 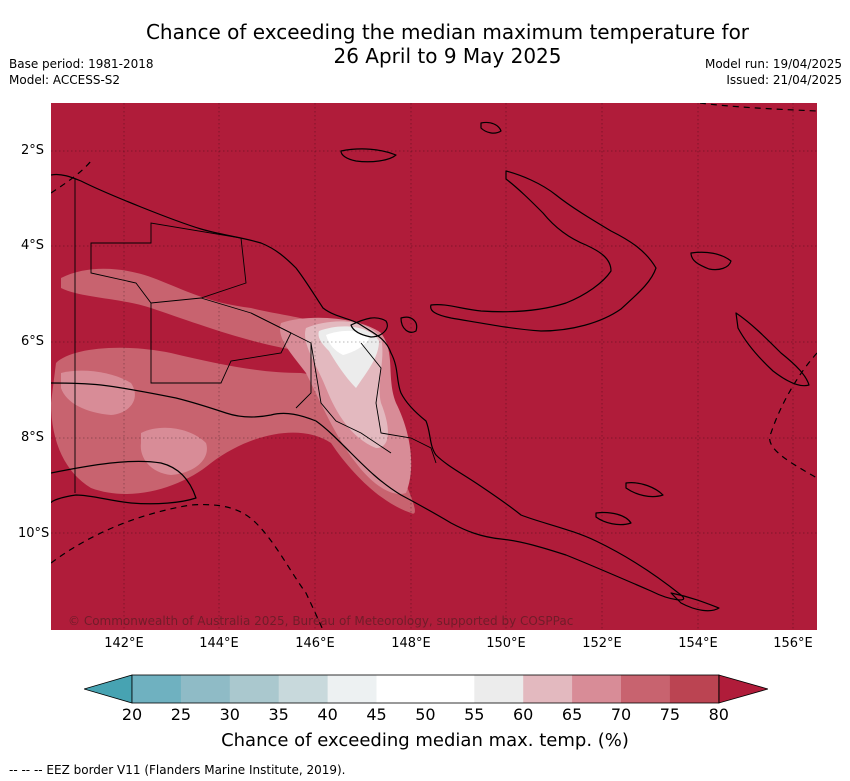 I want to click on lon-label-144e: 144°E, so click(x=219, y=643).